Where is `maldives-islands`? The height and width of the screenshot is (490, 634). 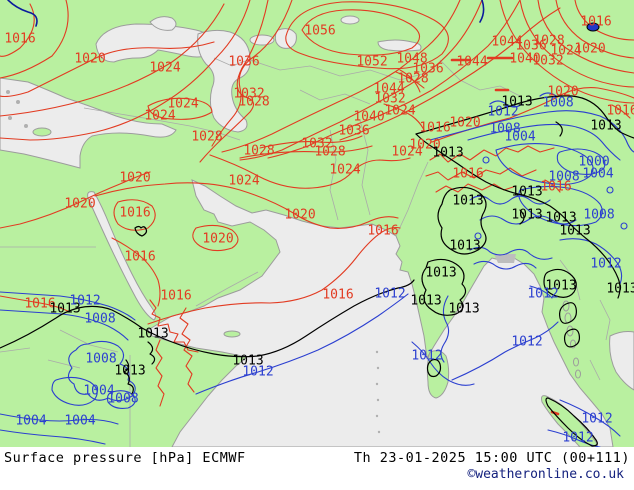
maldives-islands is located at coordinates (378, 392).